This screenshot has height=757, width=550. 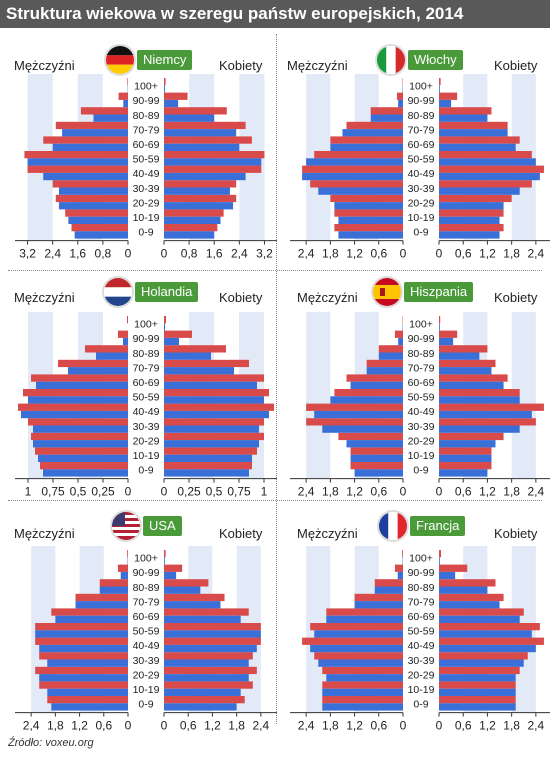 I want to click on x-tick-label: 3,2, so click(x=27, y=254).